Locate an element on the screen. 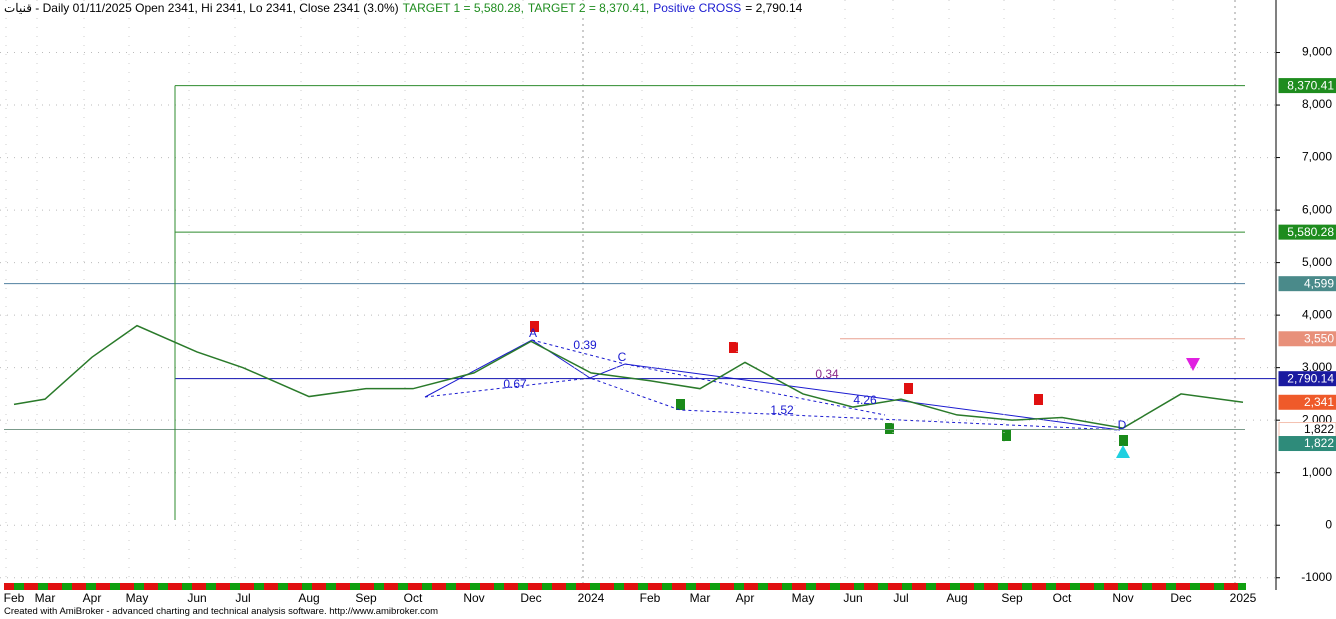 The height and width of the screenshot is (619, 1336). y-tick-label: 6,000 is located at coordinates (1317, 209).